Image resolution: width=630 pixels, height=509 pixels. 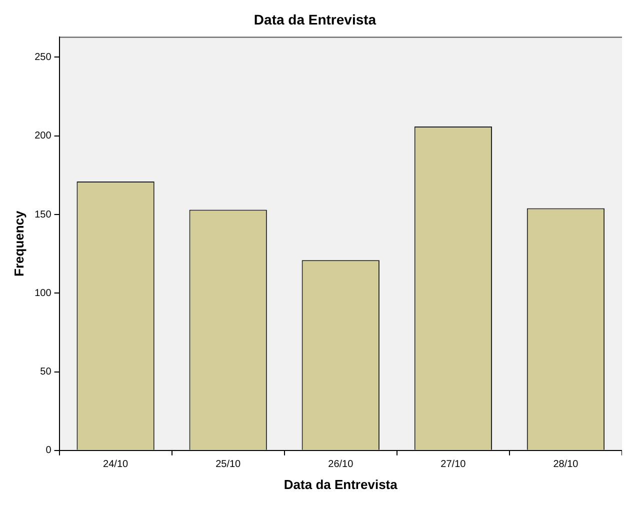 What do you see at coordinates (43, 57) in the screenshot?
I see `y-tick-label: 250` at bounding box center [43, 57].